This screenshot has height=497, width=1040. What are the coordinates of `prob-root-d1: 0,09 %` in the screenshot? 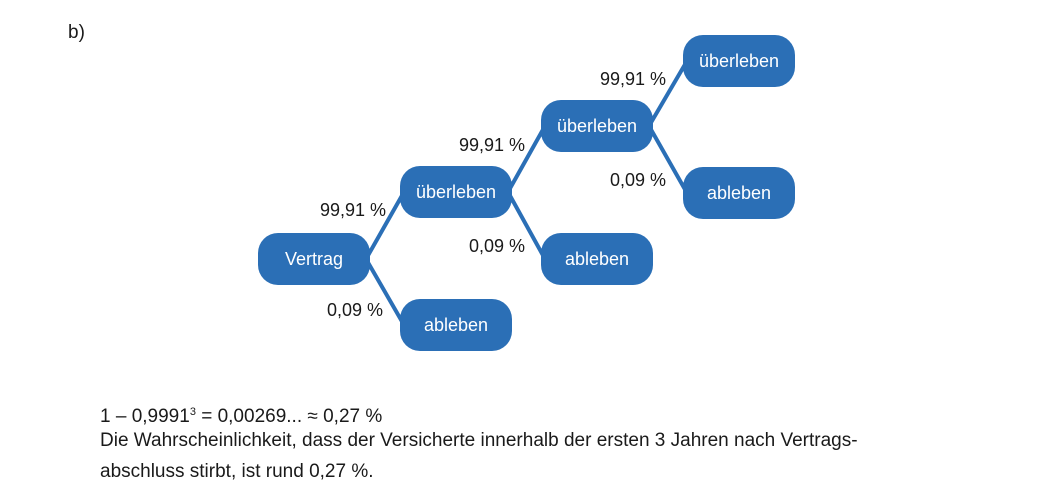 It's located at (355, 310).